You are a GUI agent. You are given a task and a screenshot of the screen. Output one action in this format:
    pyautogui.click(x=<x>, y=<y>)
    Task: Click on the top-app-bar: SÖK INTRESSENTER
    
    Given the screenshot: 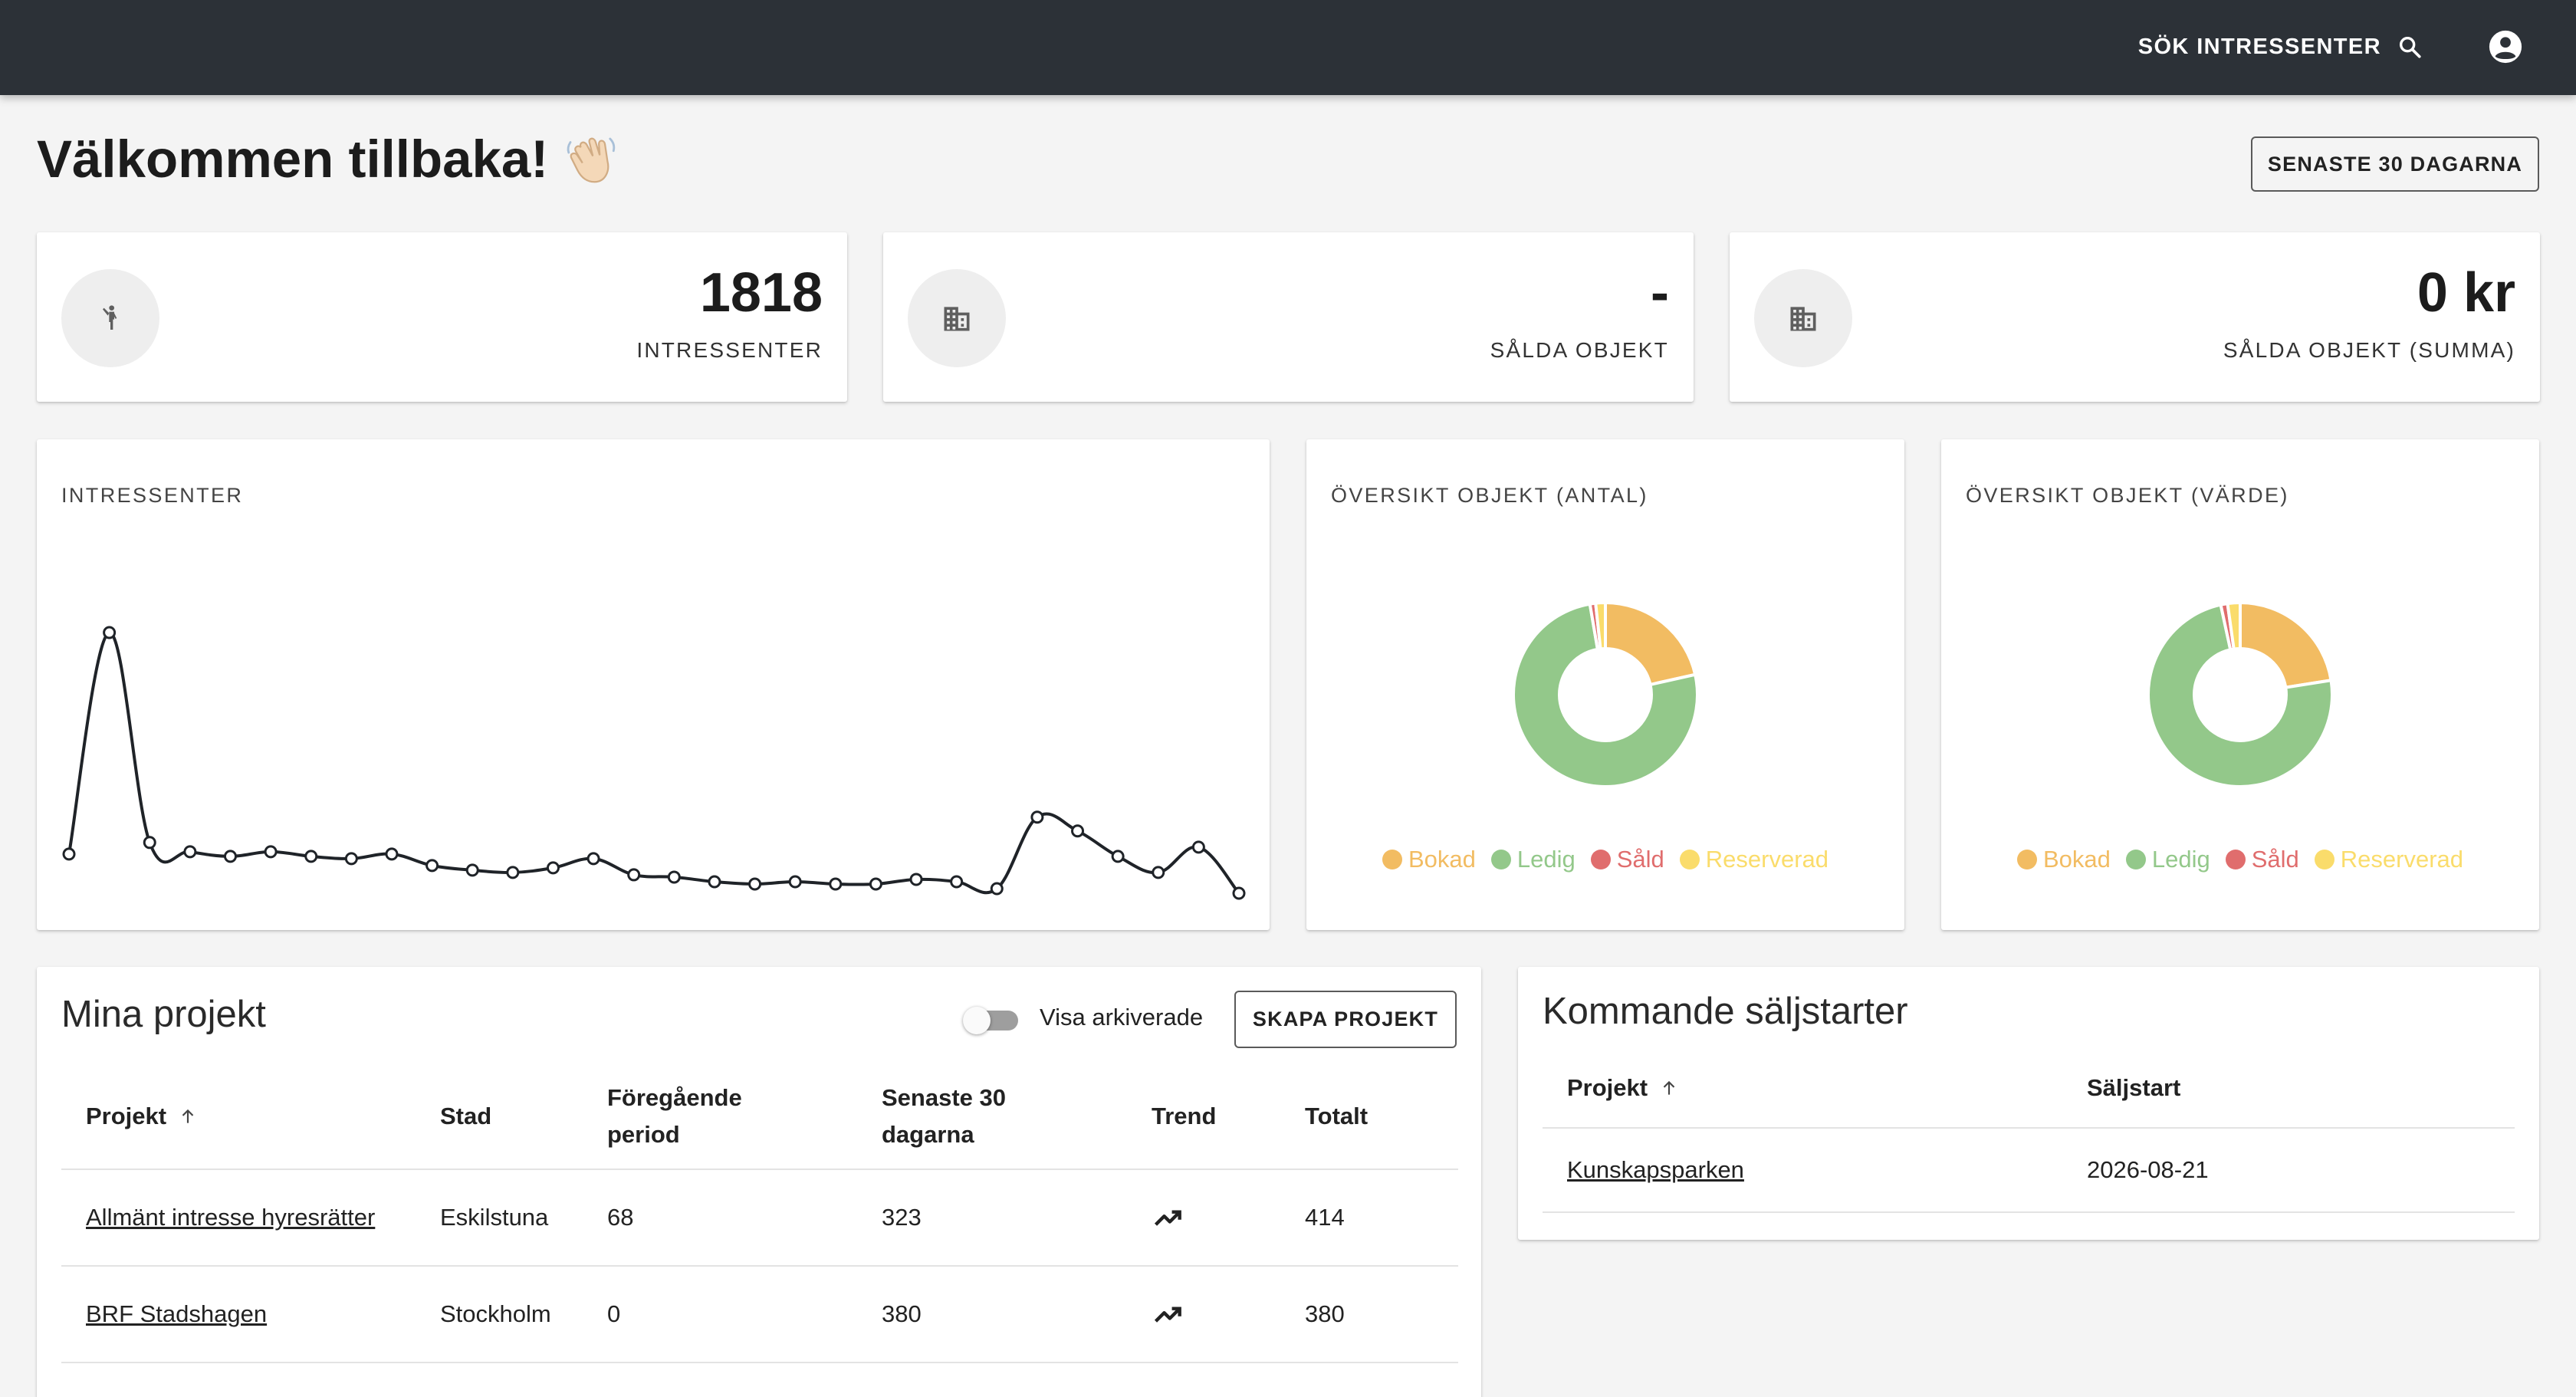 What is the action you would take?
    pyautogui.click(x=1288, y=47)
    